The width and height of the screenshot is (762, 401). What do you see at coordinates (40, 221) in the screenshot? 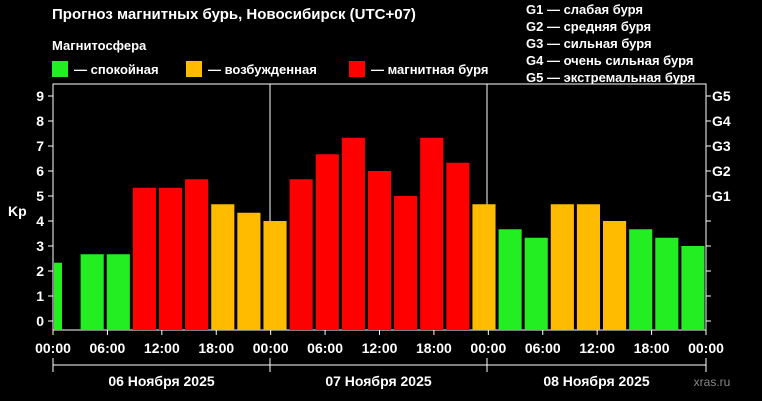
I see `y-tick-label-4: 4` at bounding box center [40, 221].